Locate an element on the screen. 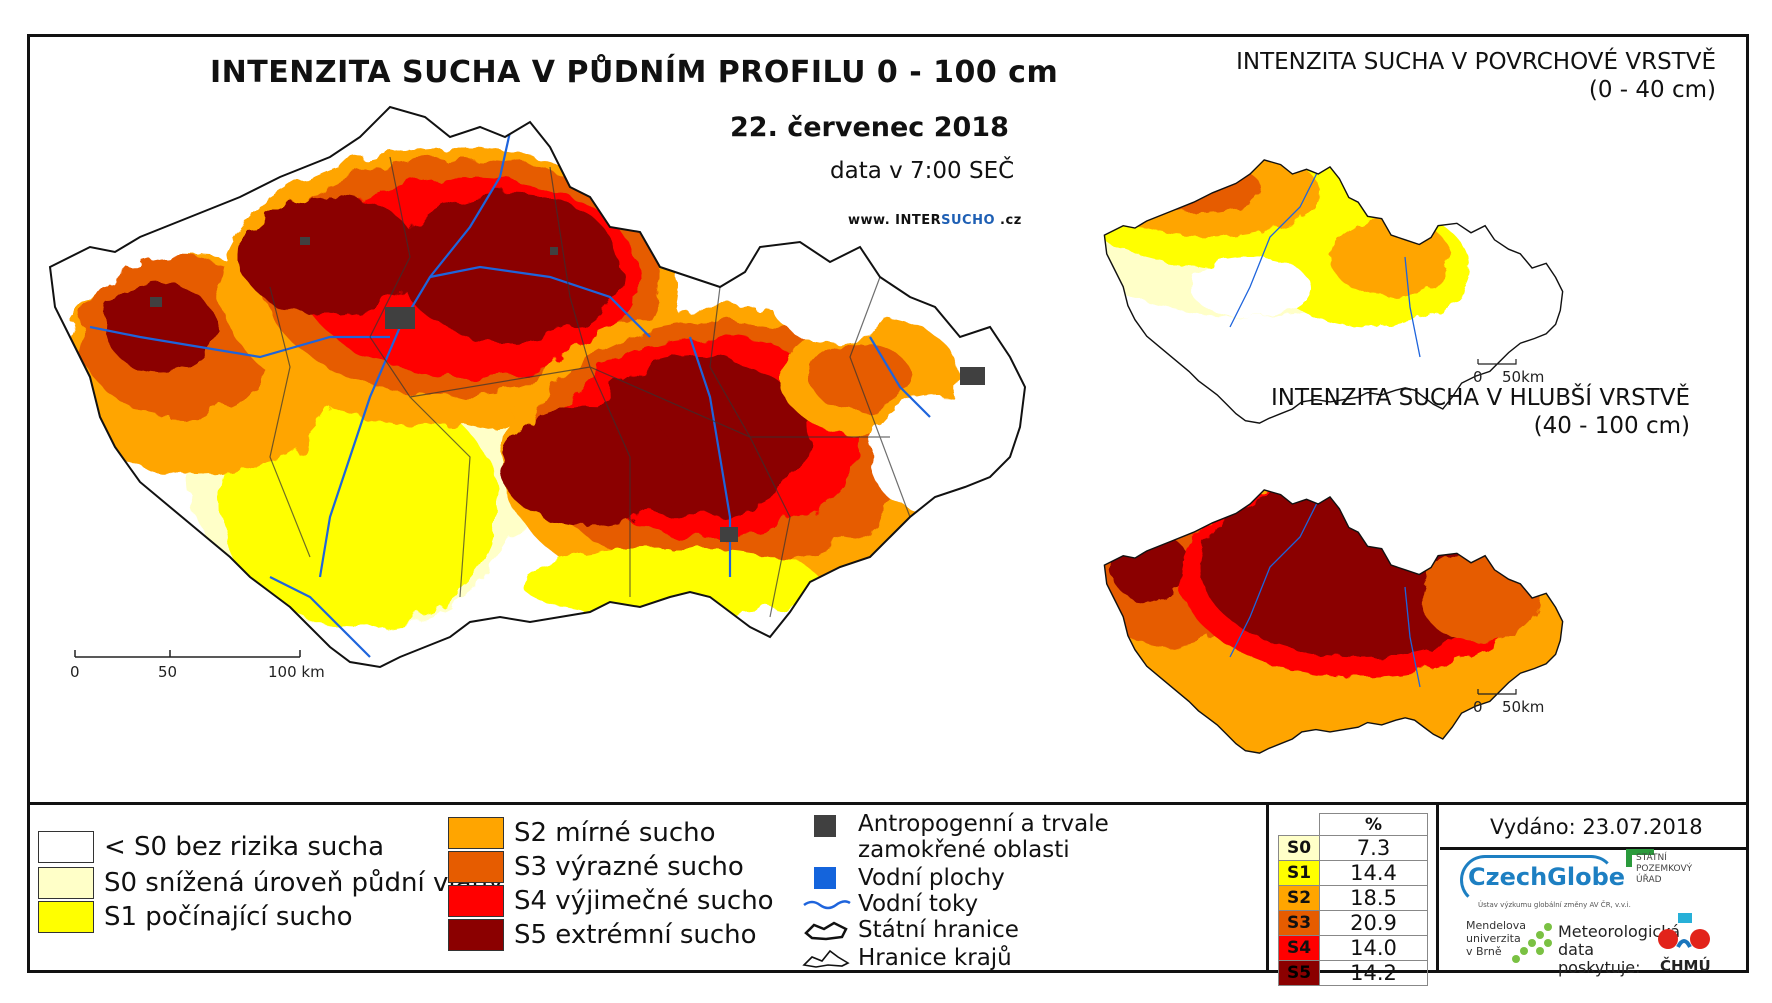 The image size is (1772, 1003). legend-symbol-water: Vodní plochy is located at coordinates (909, 878).